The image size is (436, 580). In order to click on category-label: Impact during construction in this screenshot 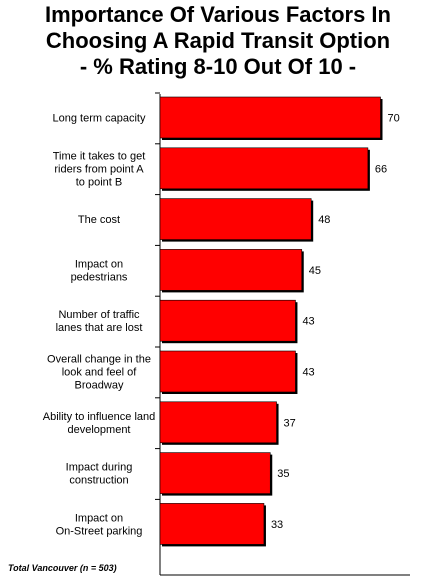, I will do `click(99, 474)`.